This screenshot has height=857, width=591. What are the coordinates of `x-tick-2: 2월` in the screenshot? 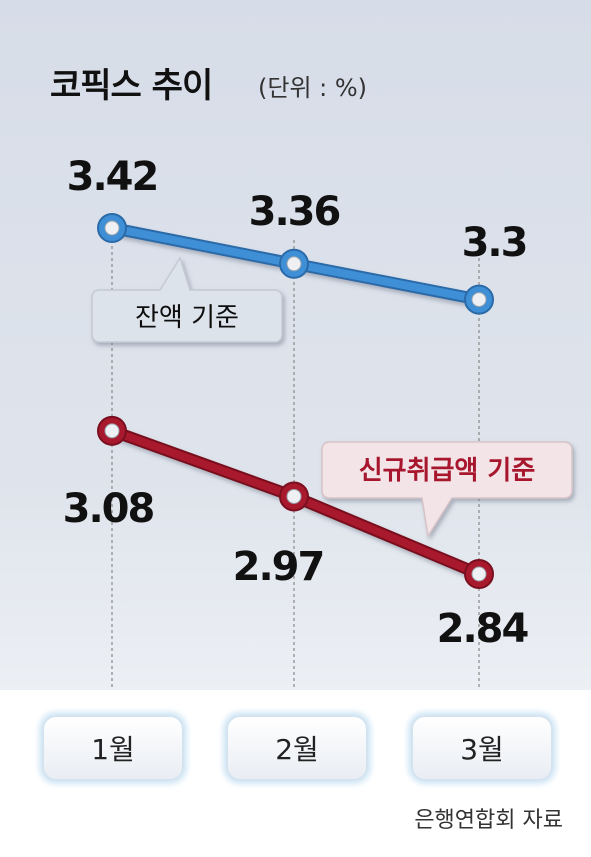 It's located at (297, 748).